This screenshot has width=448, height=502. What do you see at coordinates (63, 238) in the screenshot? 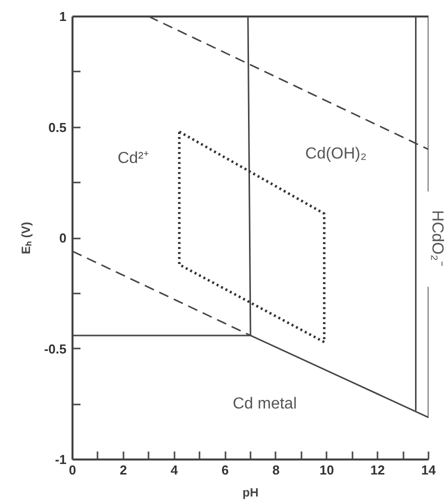
I see `y-tick-label: 0` at bounding box center [63, 238].